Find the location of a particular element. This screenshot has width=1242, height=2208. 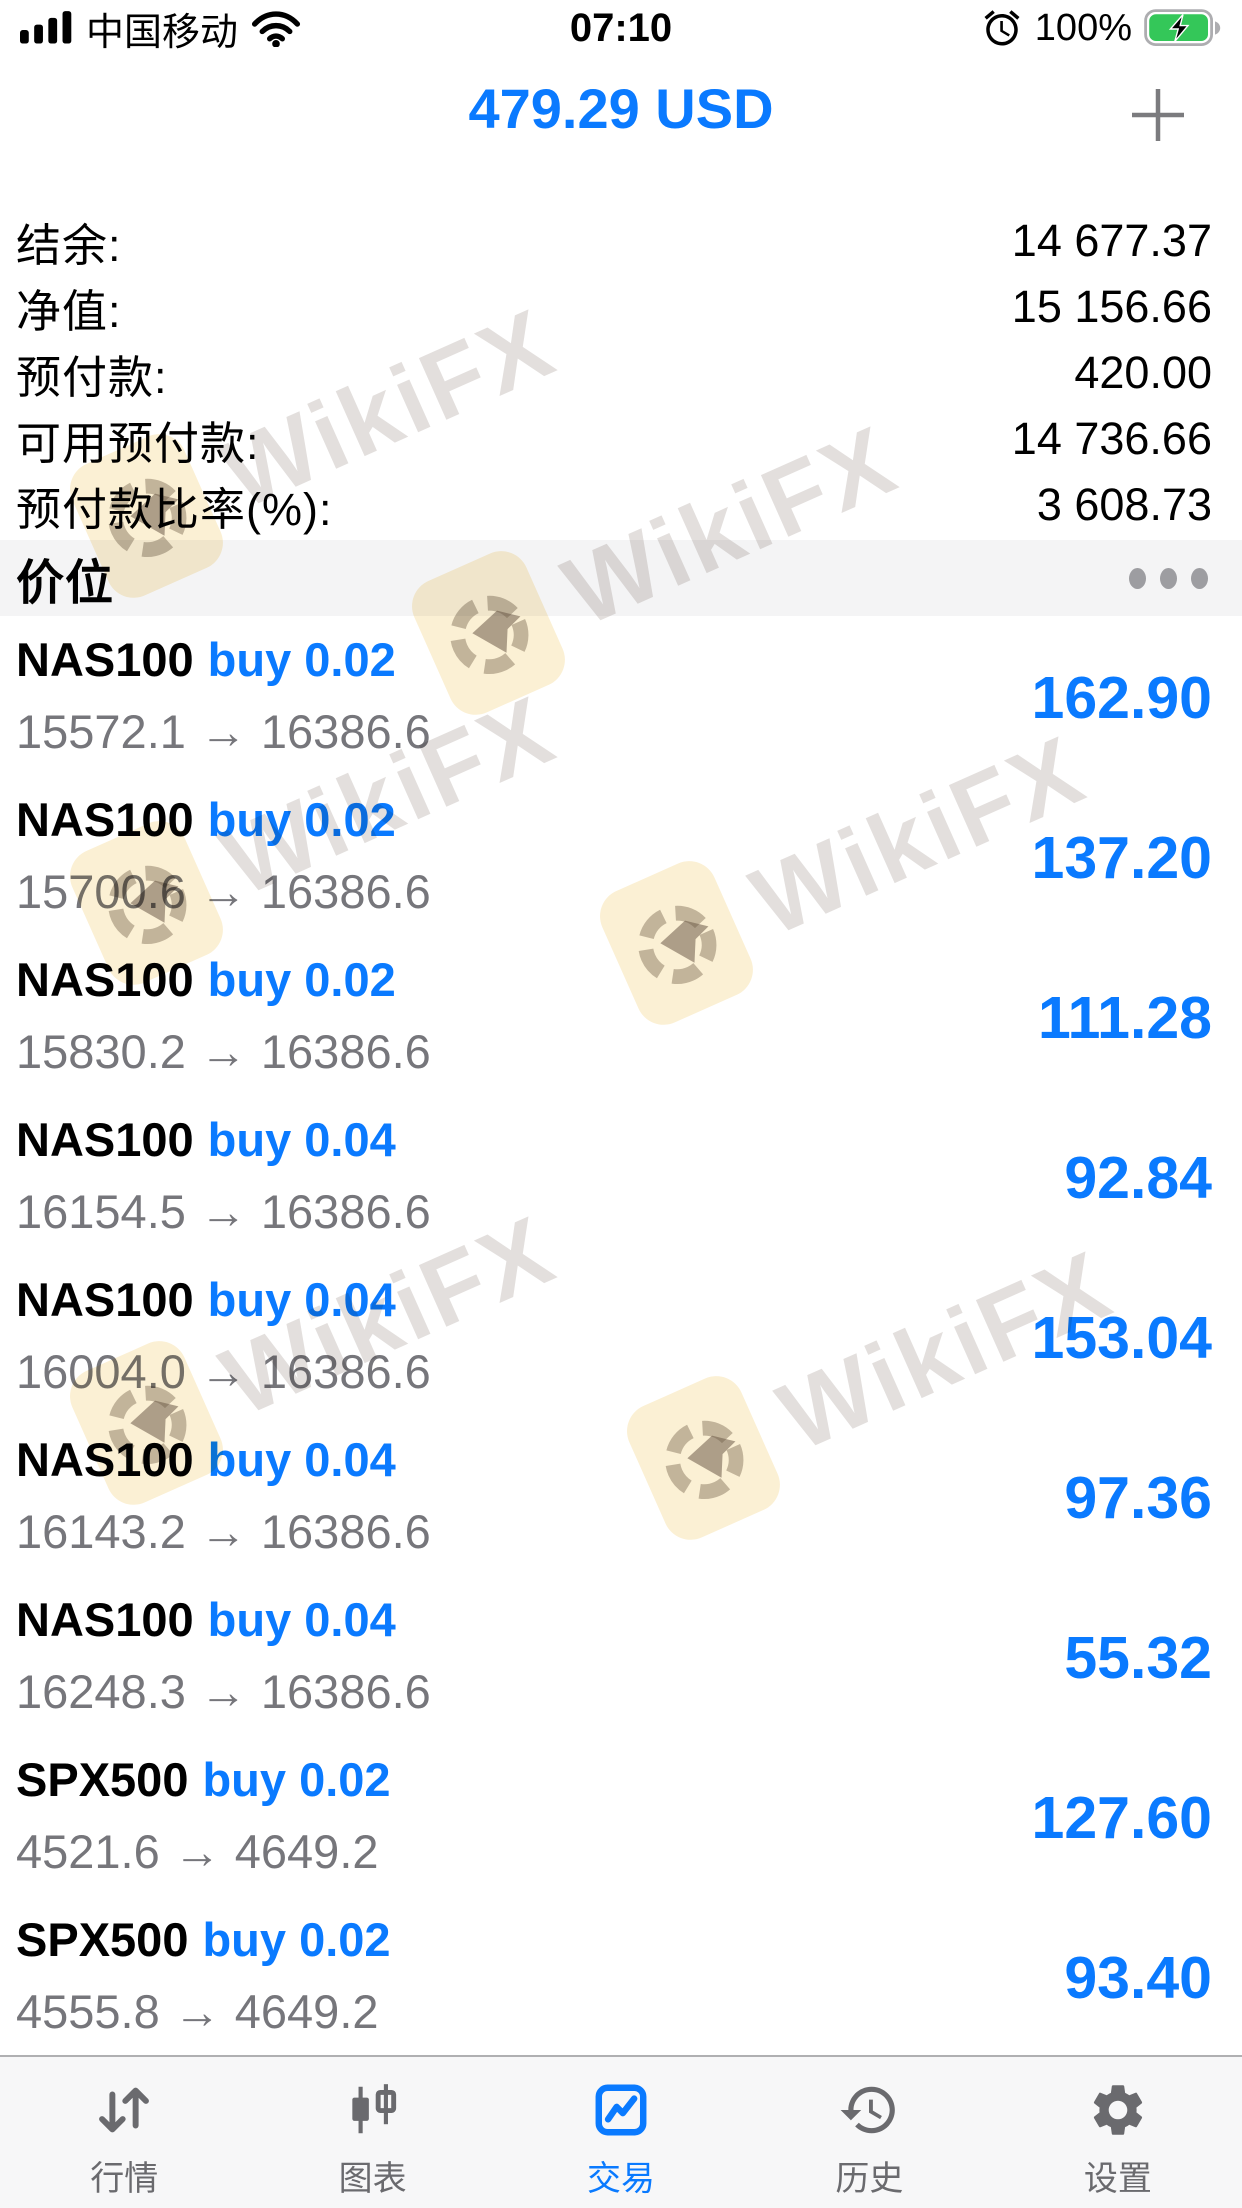

position-prices: 15572.1 → 16386.6 is located at coordinates (223, 732).